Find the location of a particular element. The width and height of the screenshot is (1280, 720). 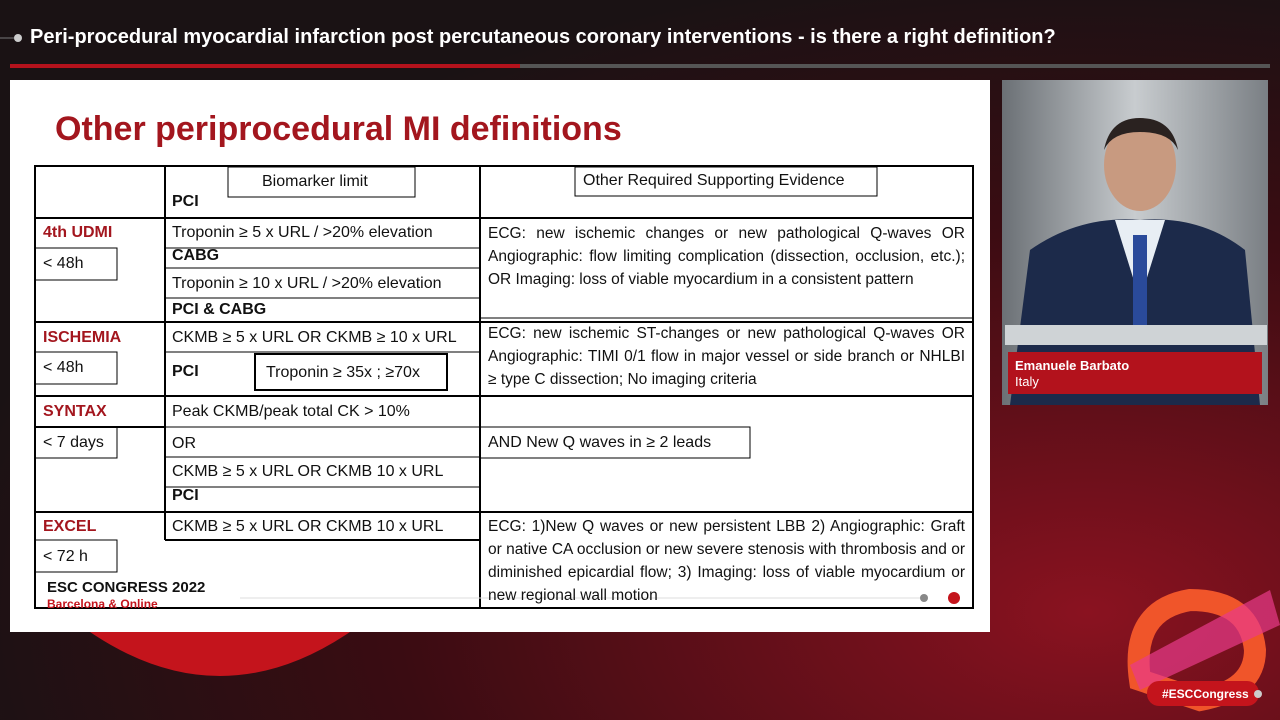

biomarker-label: CABG is located at coordinates (196, 255).